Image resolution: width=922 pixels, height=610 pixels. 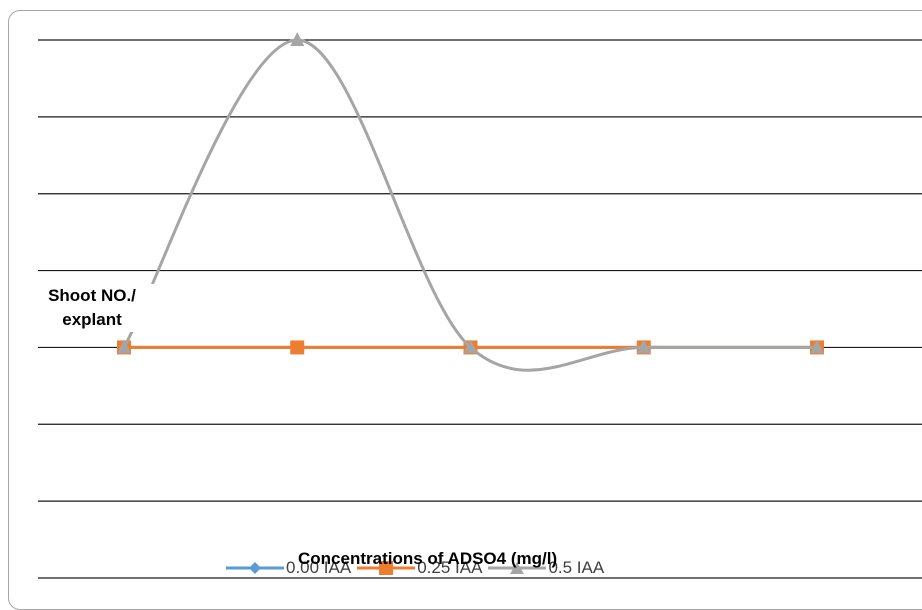 What do you see at coordinates (92, 308) in the screenshot?
I see `y-axis-label: Shoot NO./ explant` at bounding box center [92, 308].